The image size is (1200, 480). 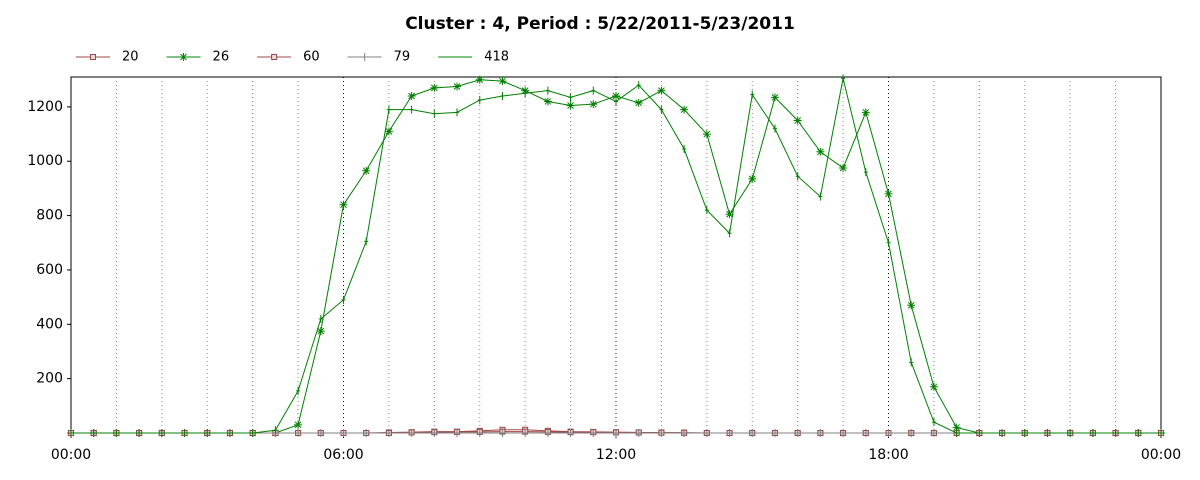 What do you see at coordinates (496, 57) in the screenshot?
I see `legend-label: 418` at bounding box center [496, 57].